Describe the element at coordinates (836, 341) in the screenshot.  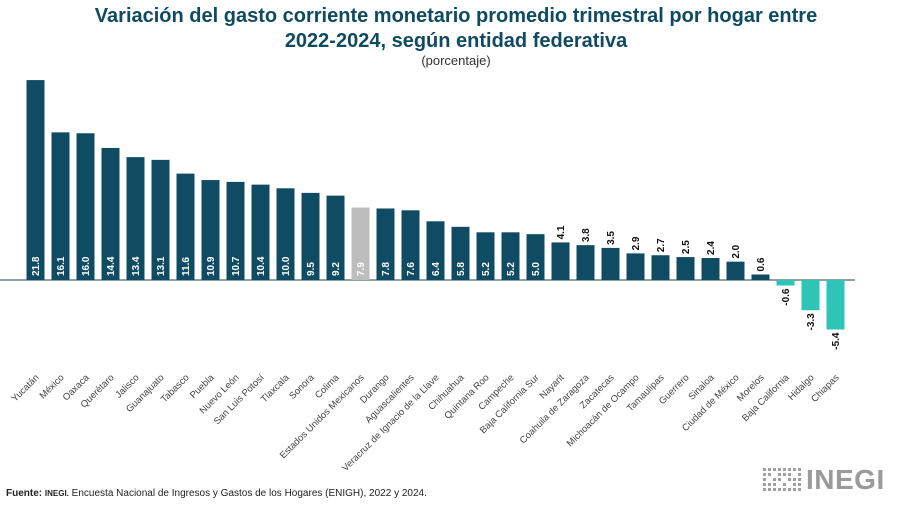
I see `value-label-32: -5.4` at that location.